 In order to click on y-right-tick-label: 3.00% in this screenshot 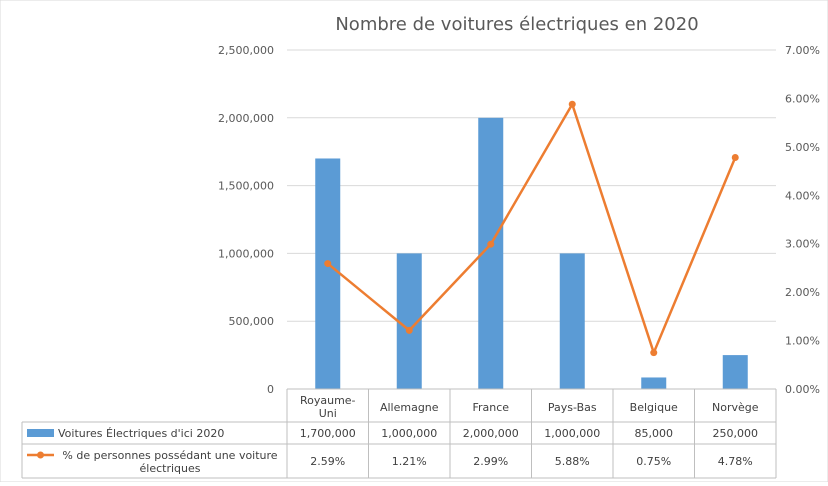, I will do `click(802, 244)`.